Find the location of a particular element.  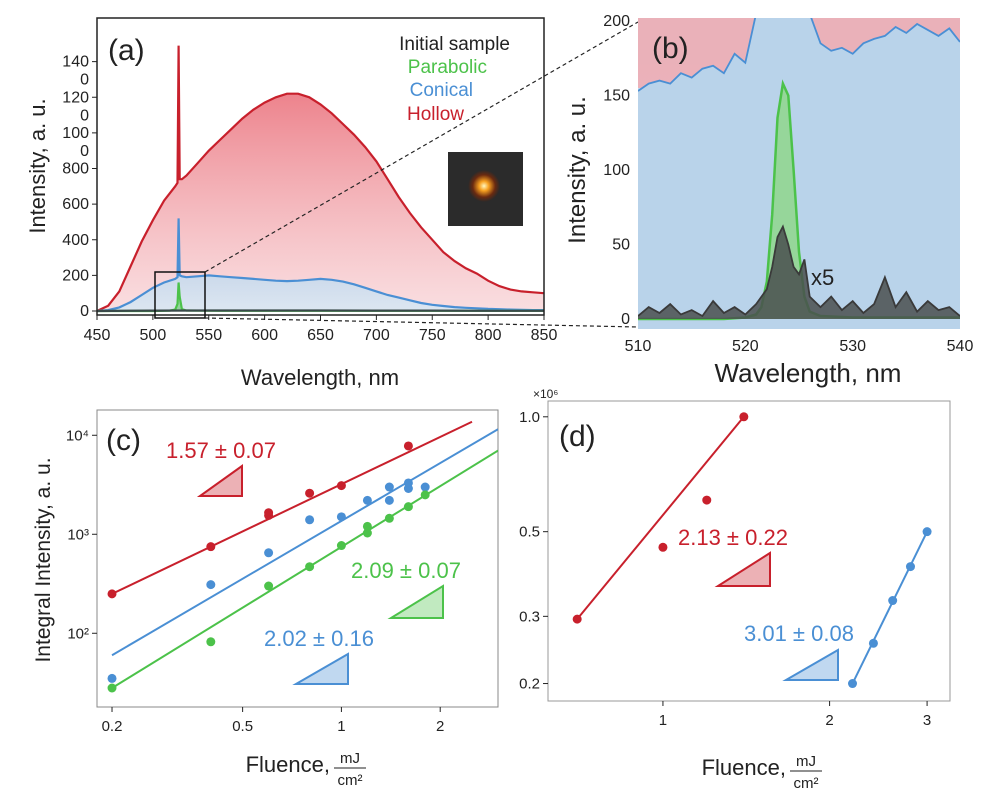

fit-line-green is located at coordinates (304, 569).